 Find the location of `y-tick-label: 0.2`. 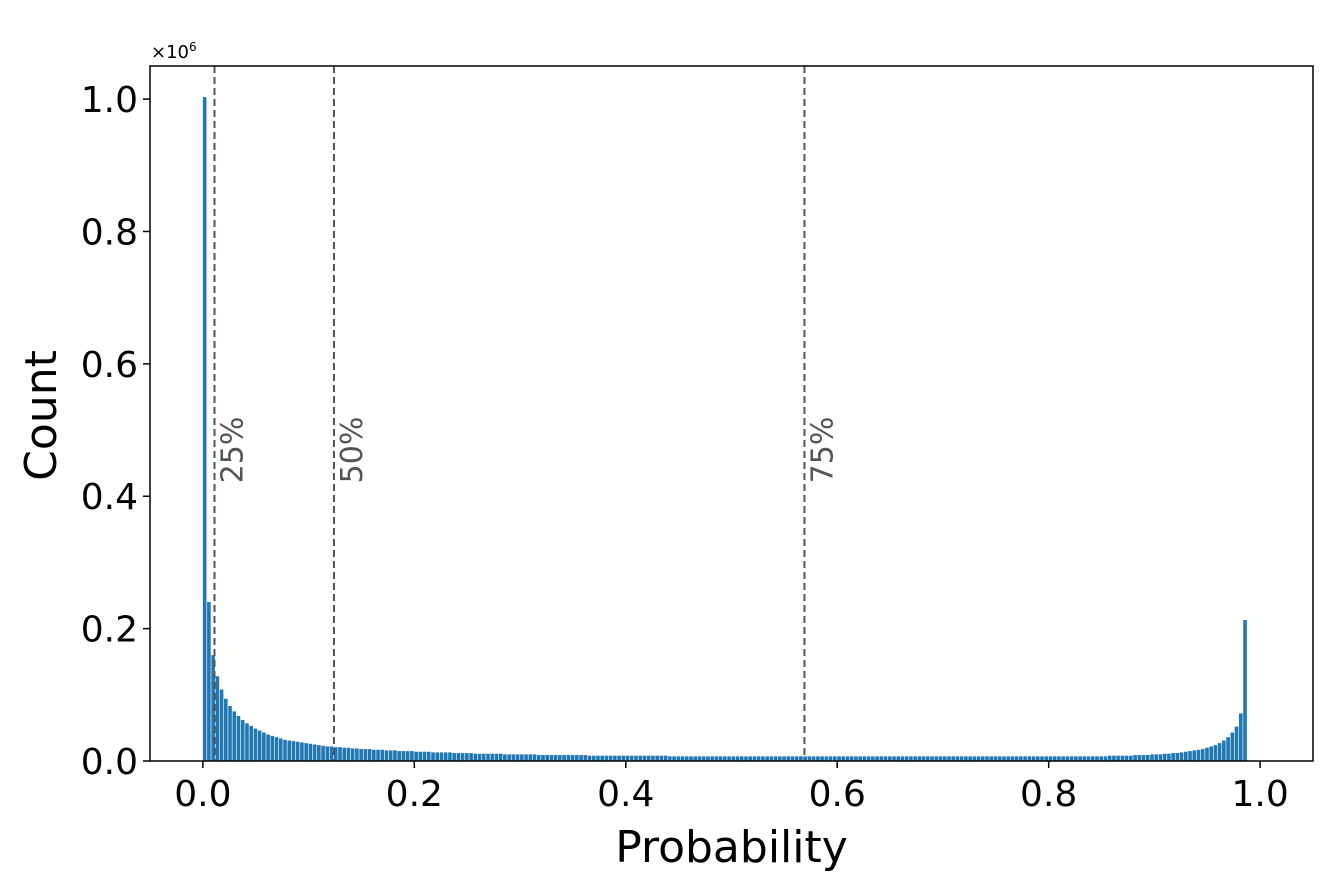

y-tick-label: 0.2 is located at coordinates (109, 630).